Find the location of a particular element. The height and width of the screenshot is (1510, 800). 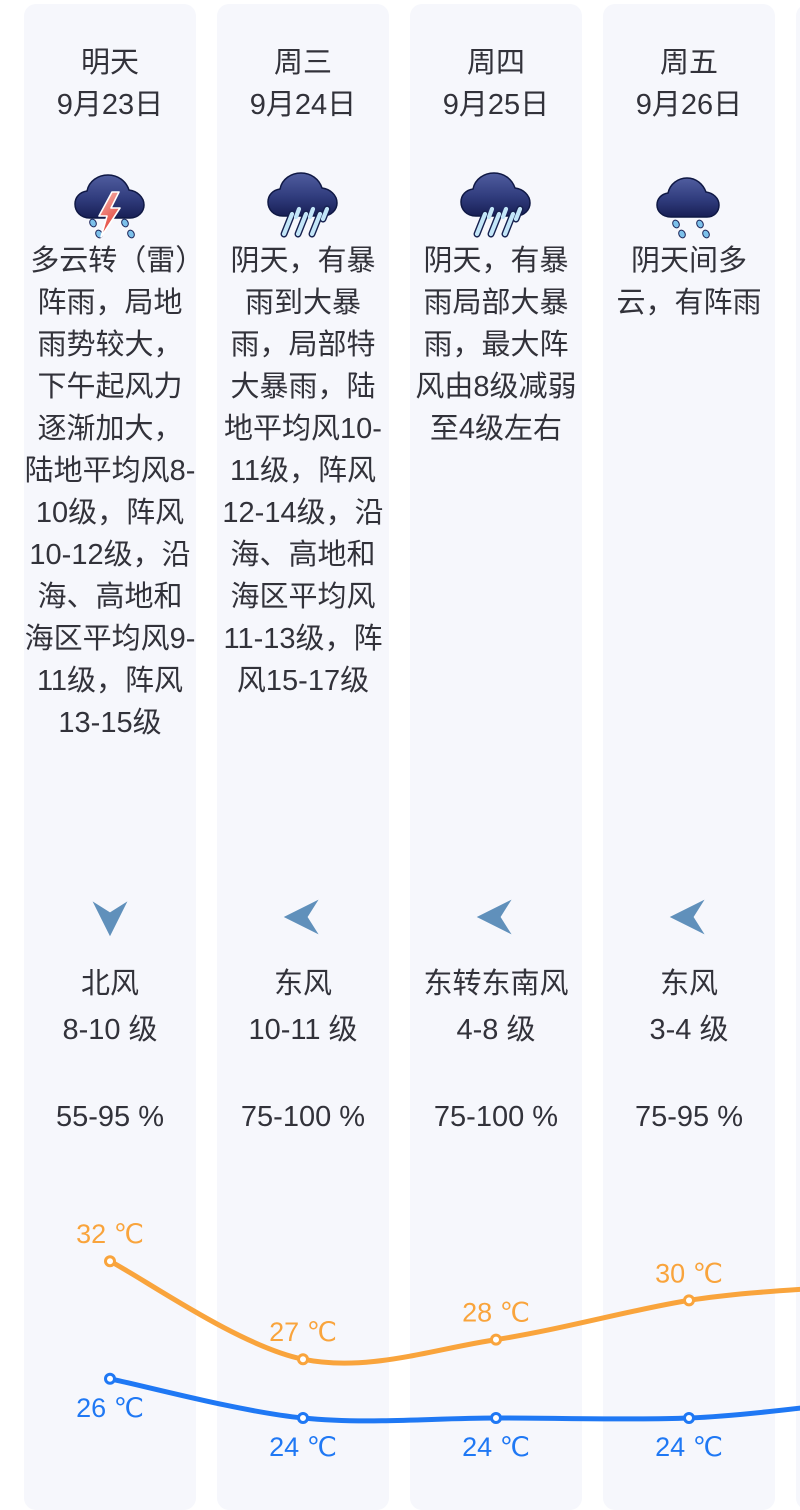

wind-level: 8-10 级 is located at coordinates (110, 1030).